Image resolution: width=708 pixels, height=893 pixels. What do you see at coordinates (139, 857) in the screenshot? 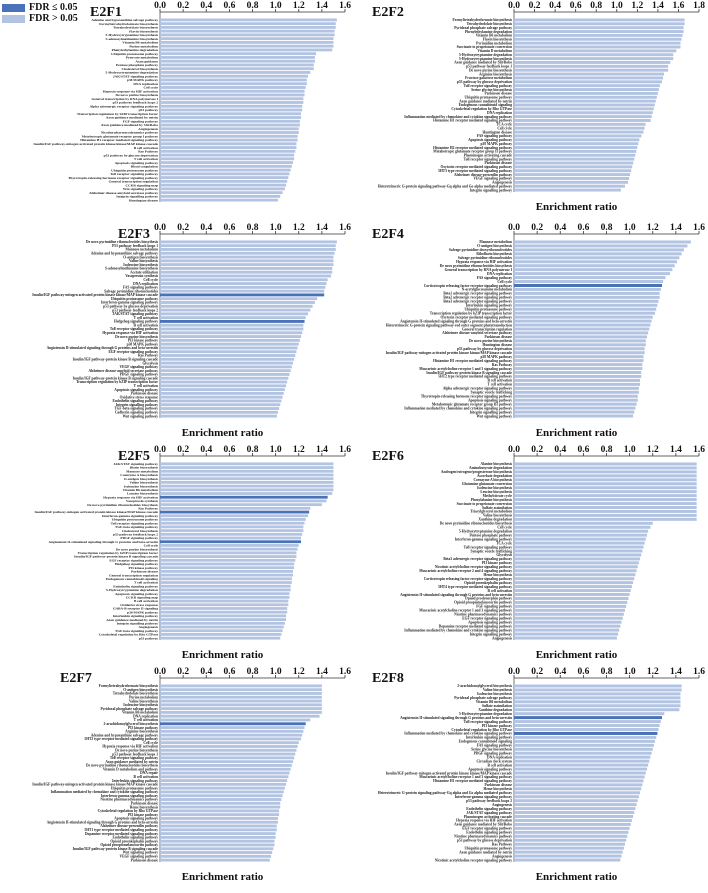
I see `category-label: VEGF signaling pathway` at bounding box center [139, 857].